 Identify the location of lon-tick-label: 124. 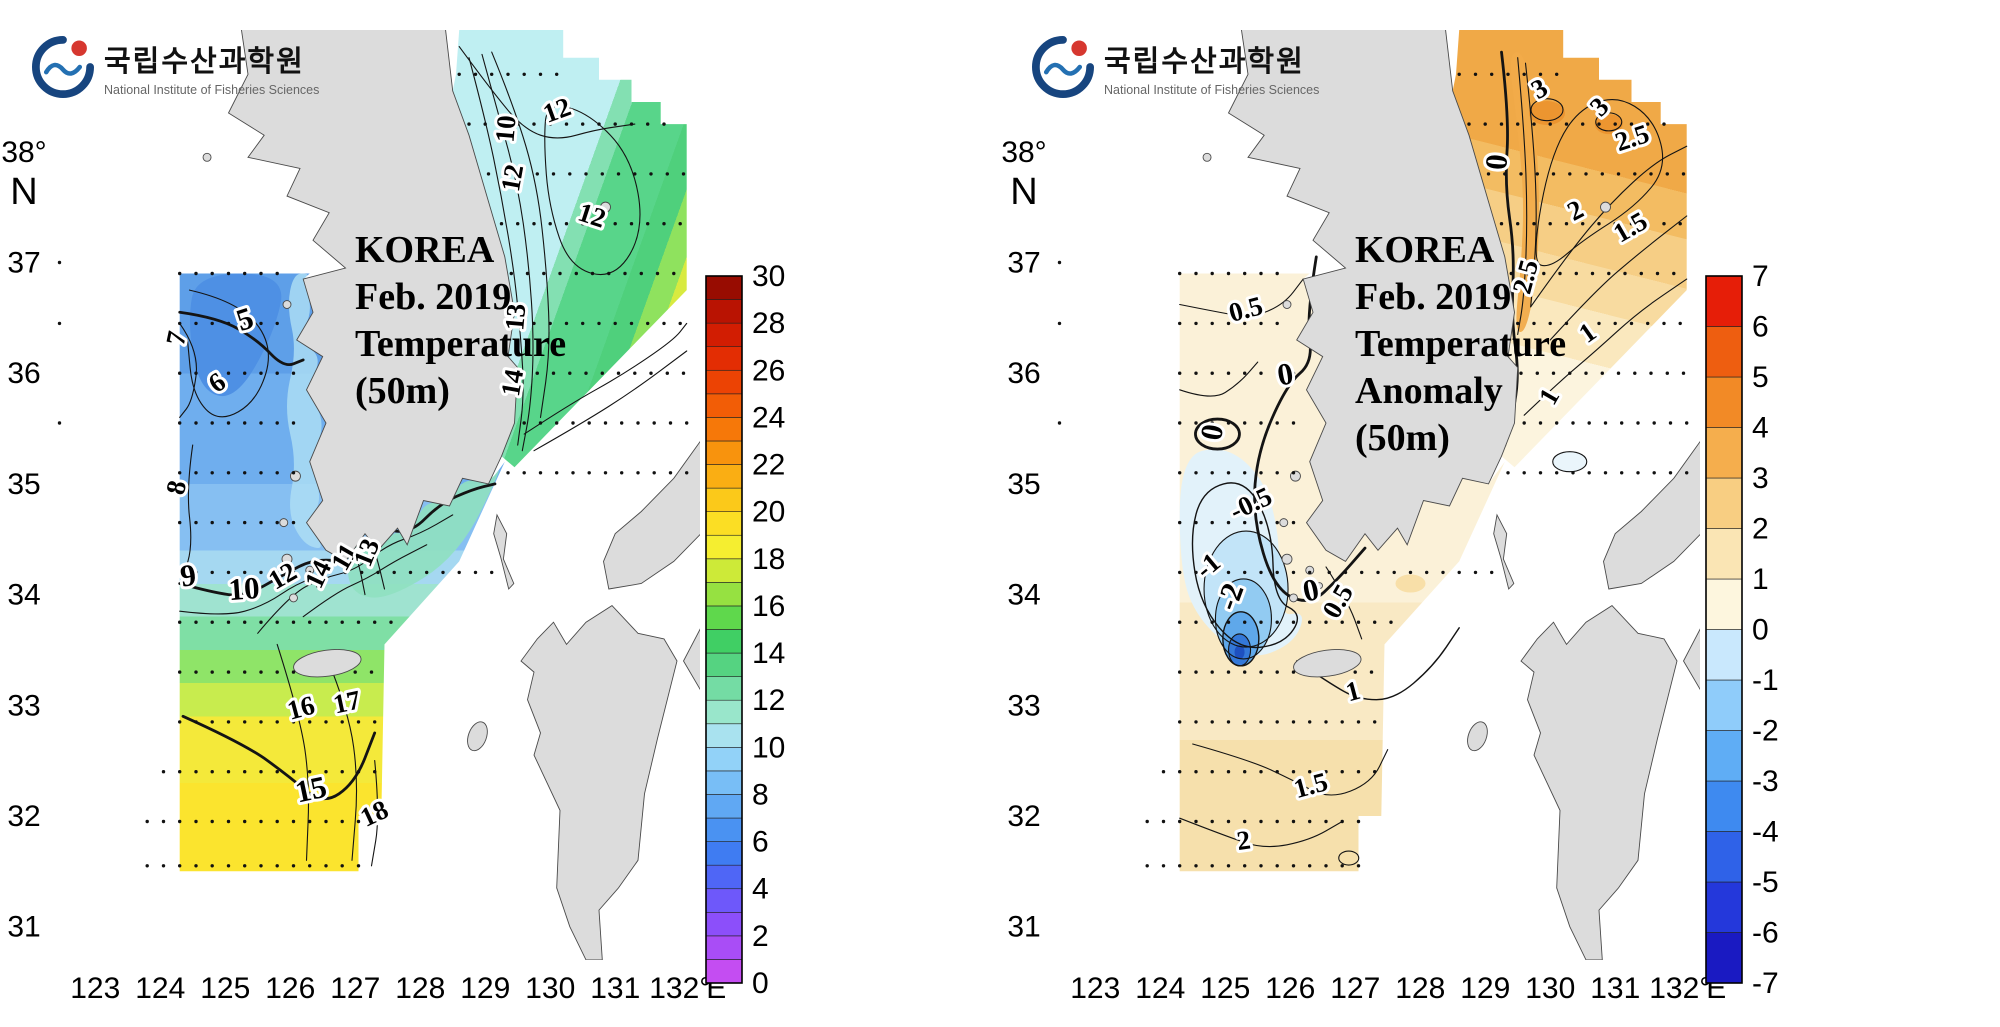
(1160, 988).